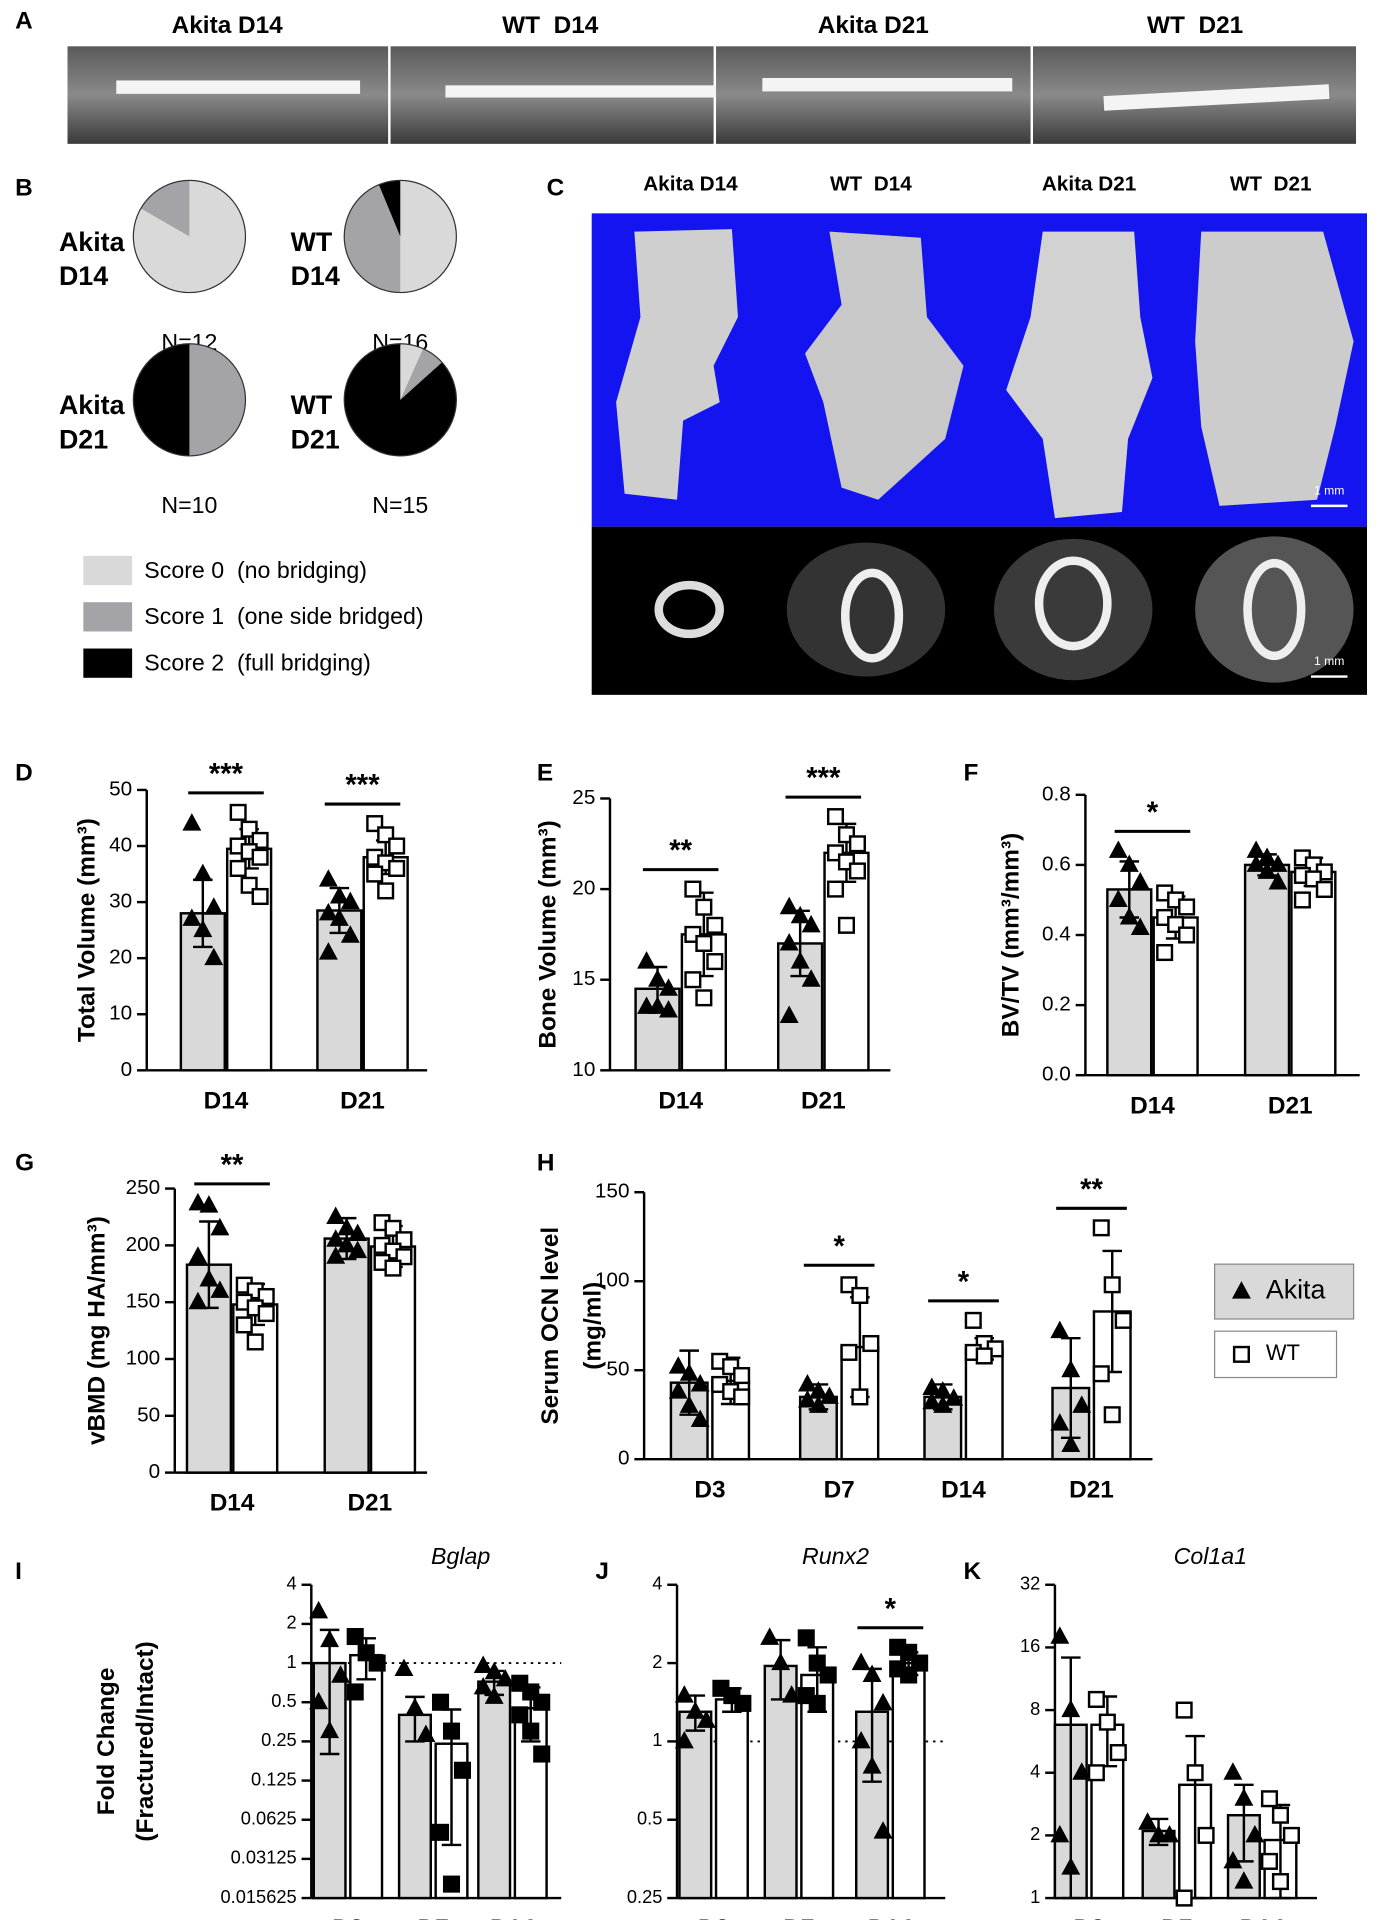 The width and height of the screenshot is (1376, 1920). I want to click on panel-label: D, so click(24, 773).